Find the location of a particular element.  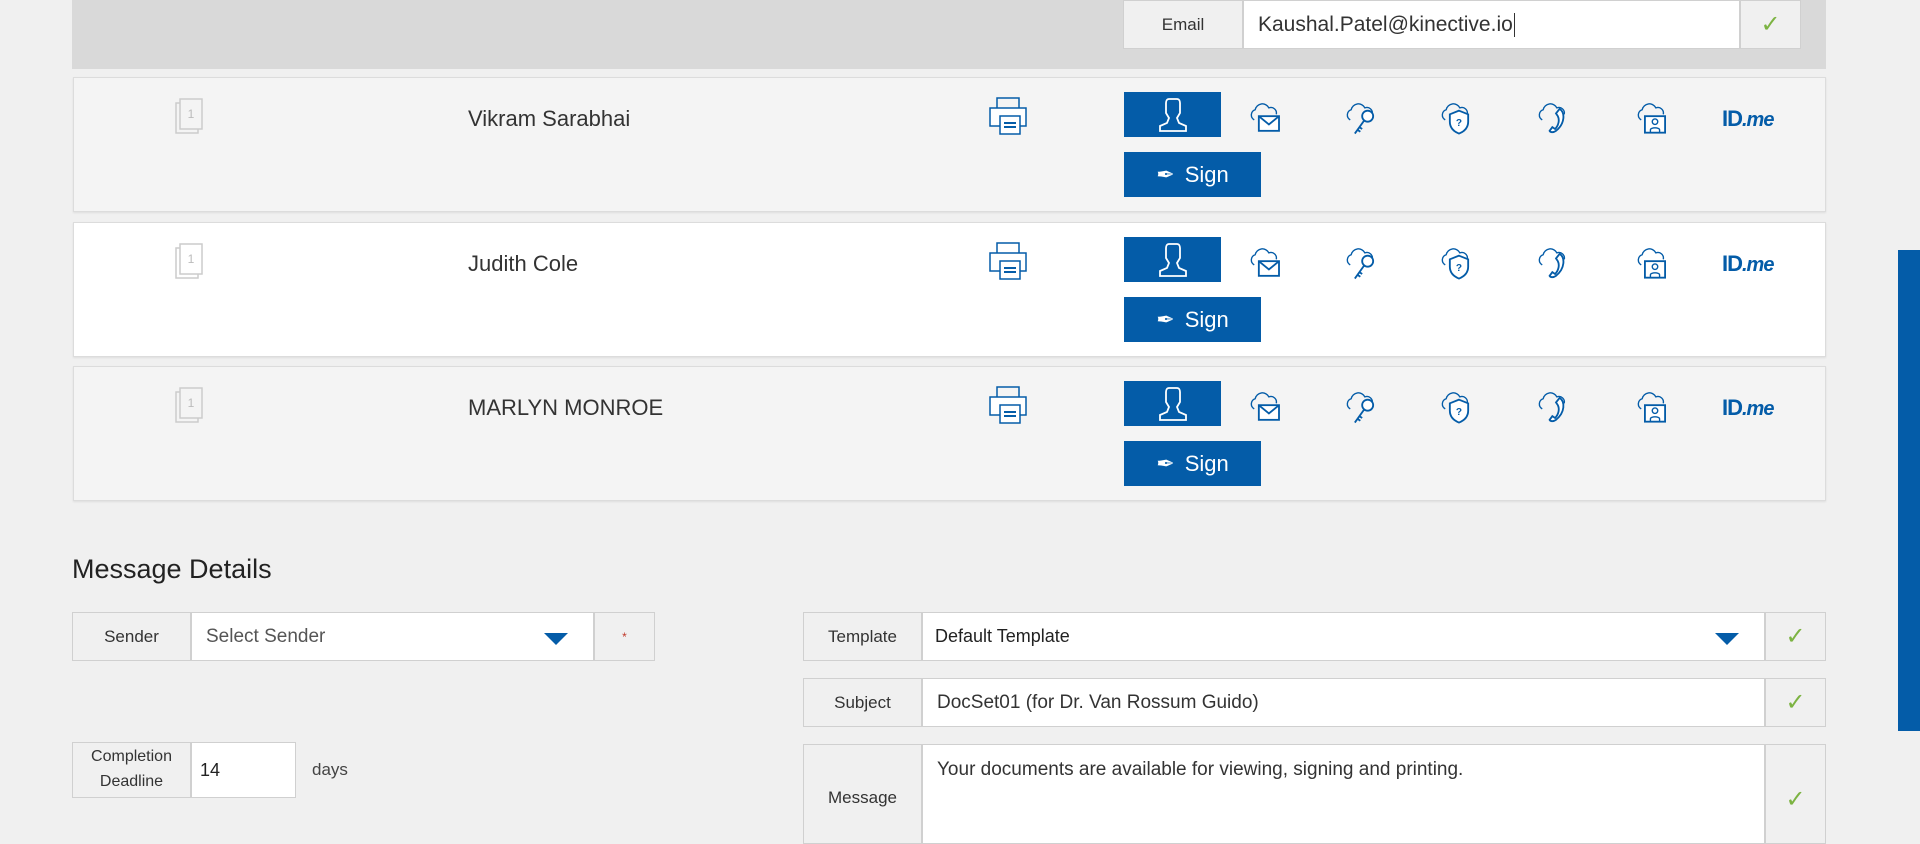

email-input: Kaushal.Patel@kinective.io is located at coordinates (1491, 24).